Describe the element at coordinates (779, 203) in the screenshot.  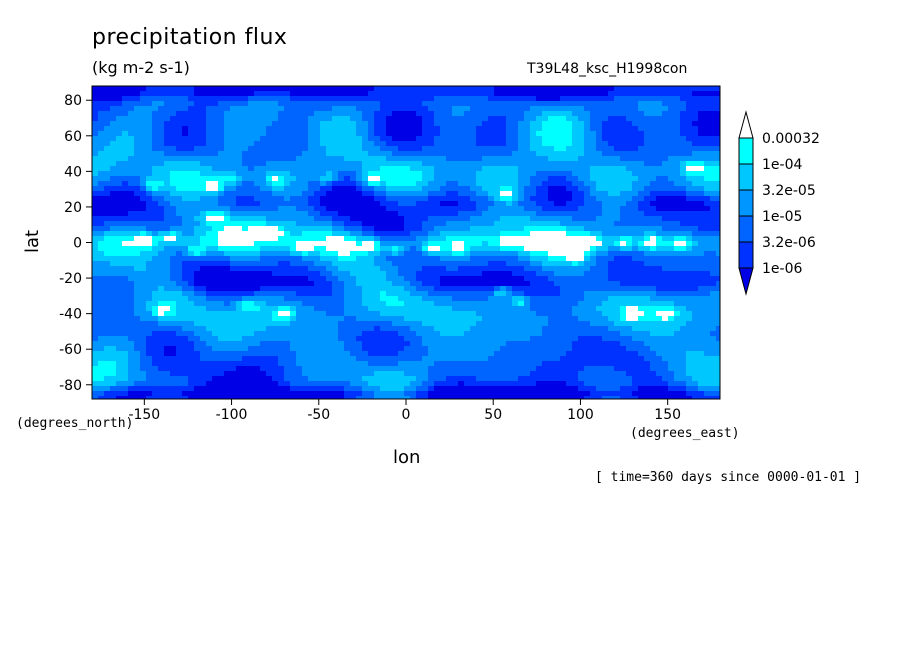
I see `colorbar: 0.00032 1e-04 3.2e-05 1e-05 3.2e-06 1e-06` at that location.